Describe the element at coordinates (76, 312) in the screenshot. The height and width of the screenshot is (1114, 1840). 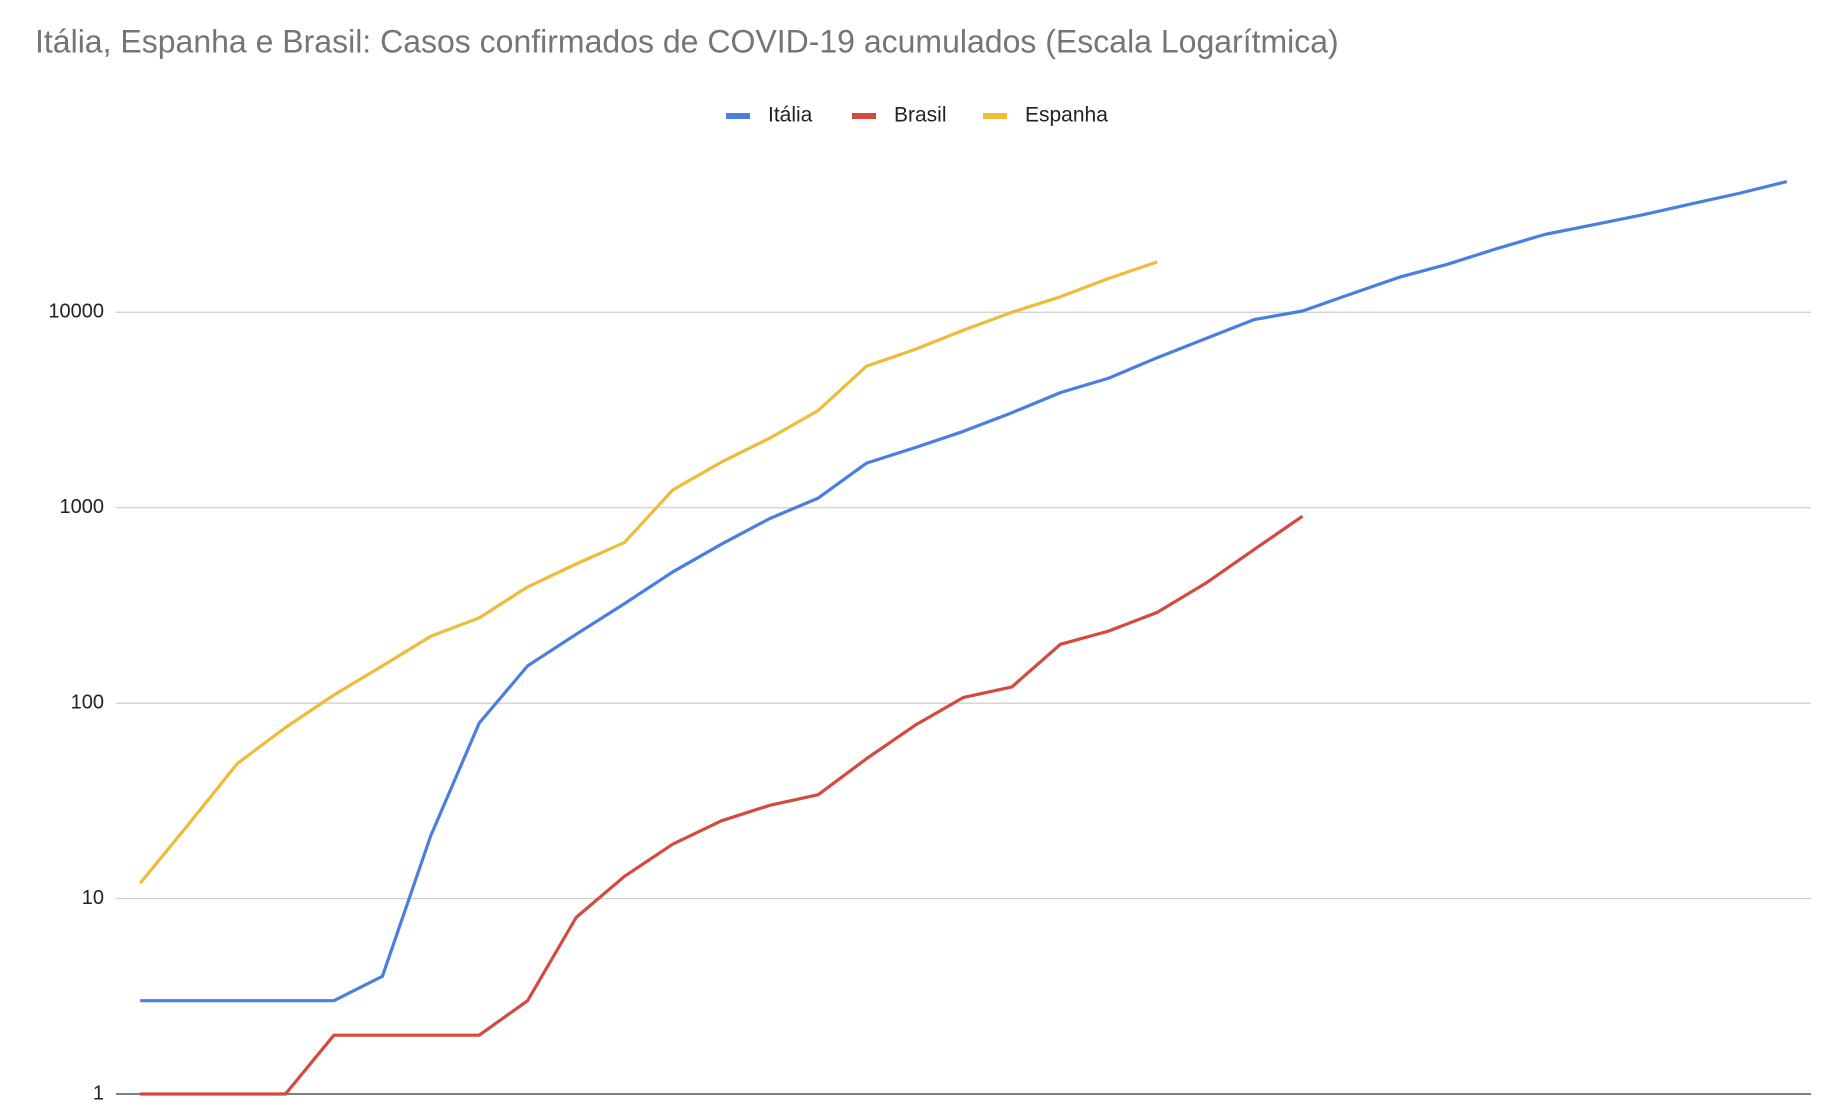
I see `y-tick-label: 10000` at that location.